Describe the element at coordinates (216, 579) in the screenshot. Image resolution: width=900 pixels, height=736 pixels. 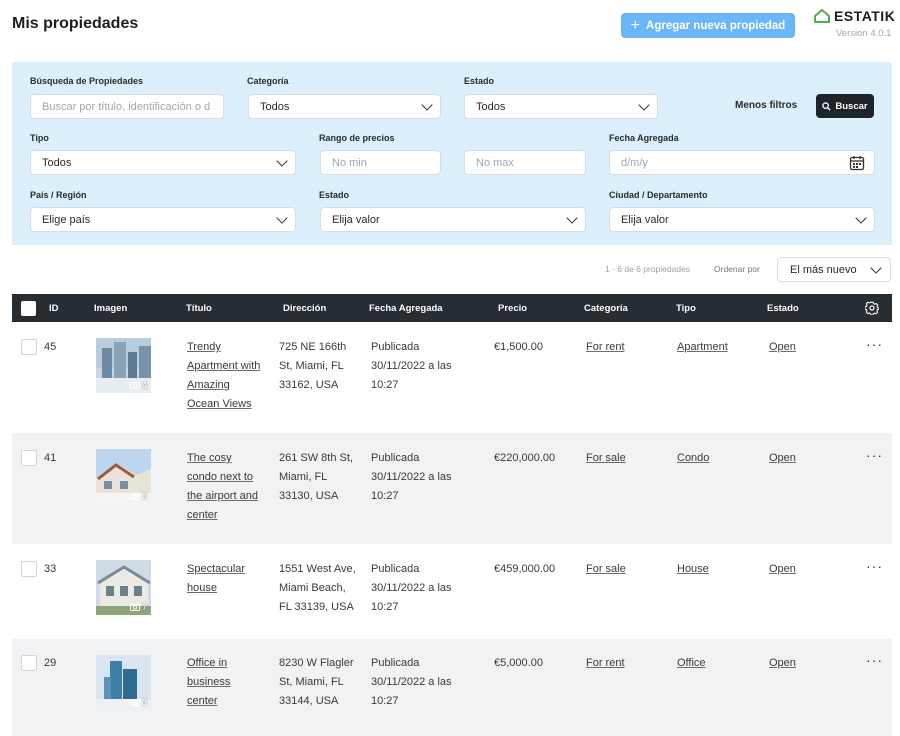
I see `property-title-link: Spectacular house` at that location.